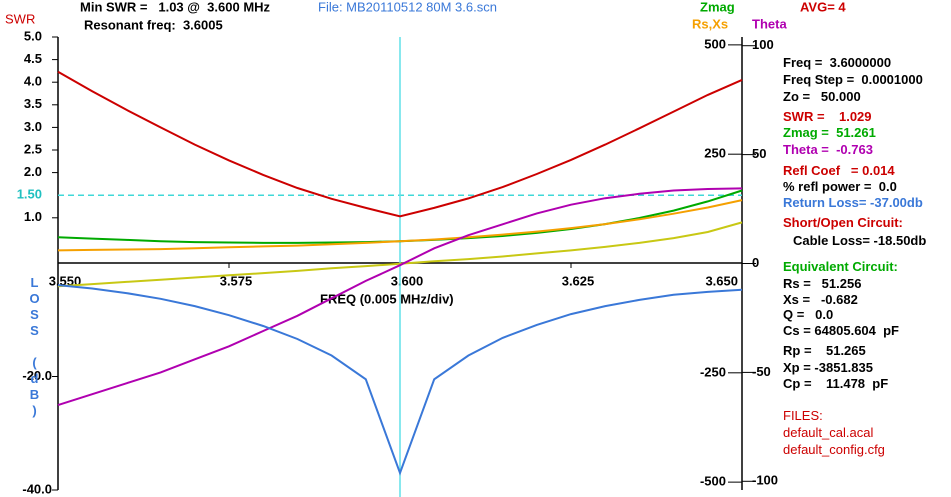 The width and height of the screenshot is (951, 497). What do you see at coordinates (33, 126) in the screenshot?
I see `y-tick-label: 3.0` at bounding box center [33, 126].